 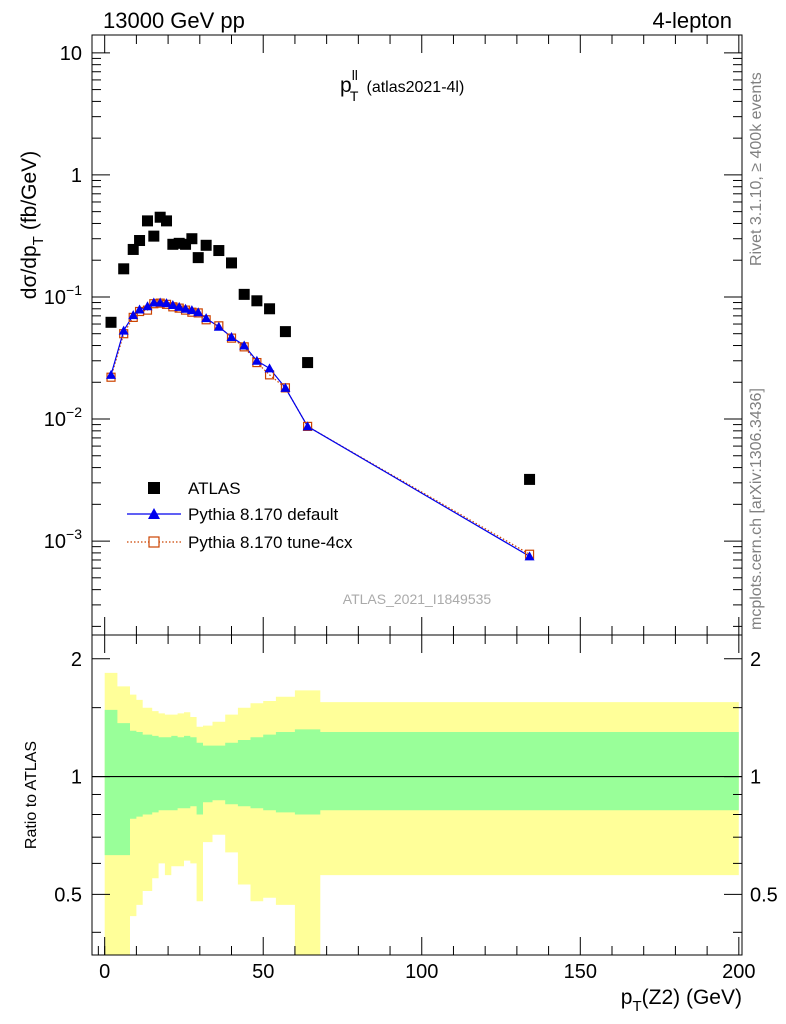 I want to click on header-right: 4-lepton, so click(x=692, y=20).